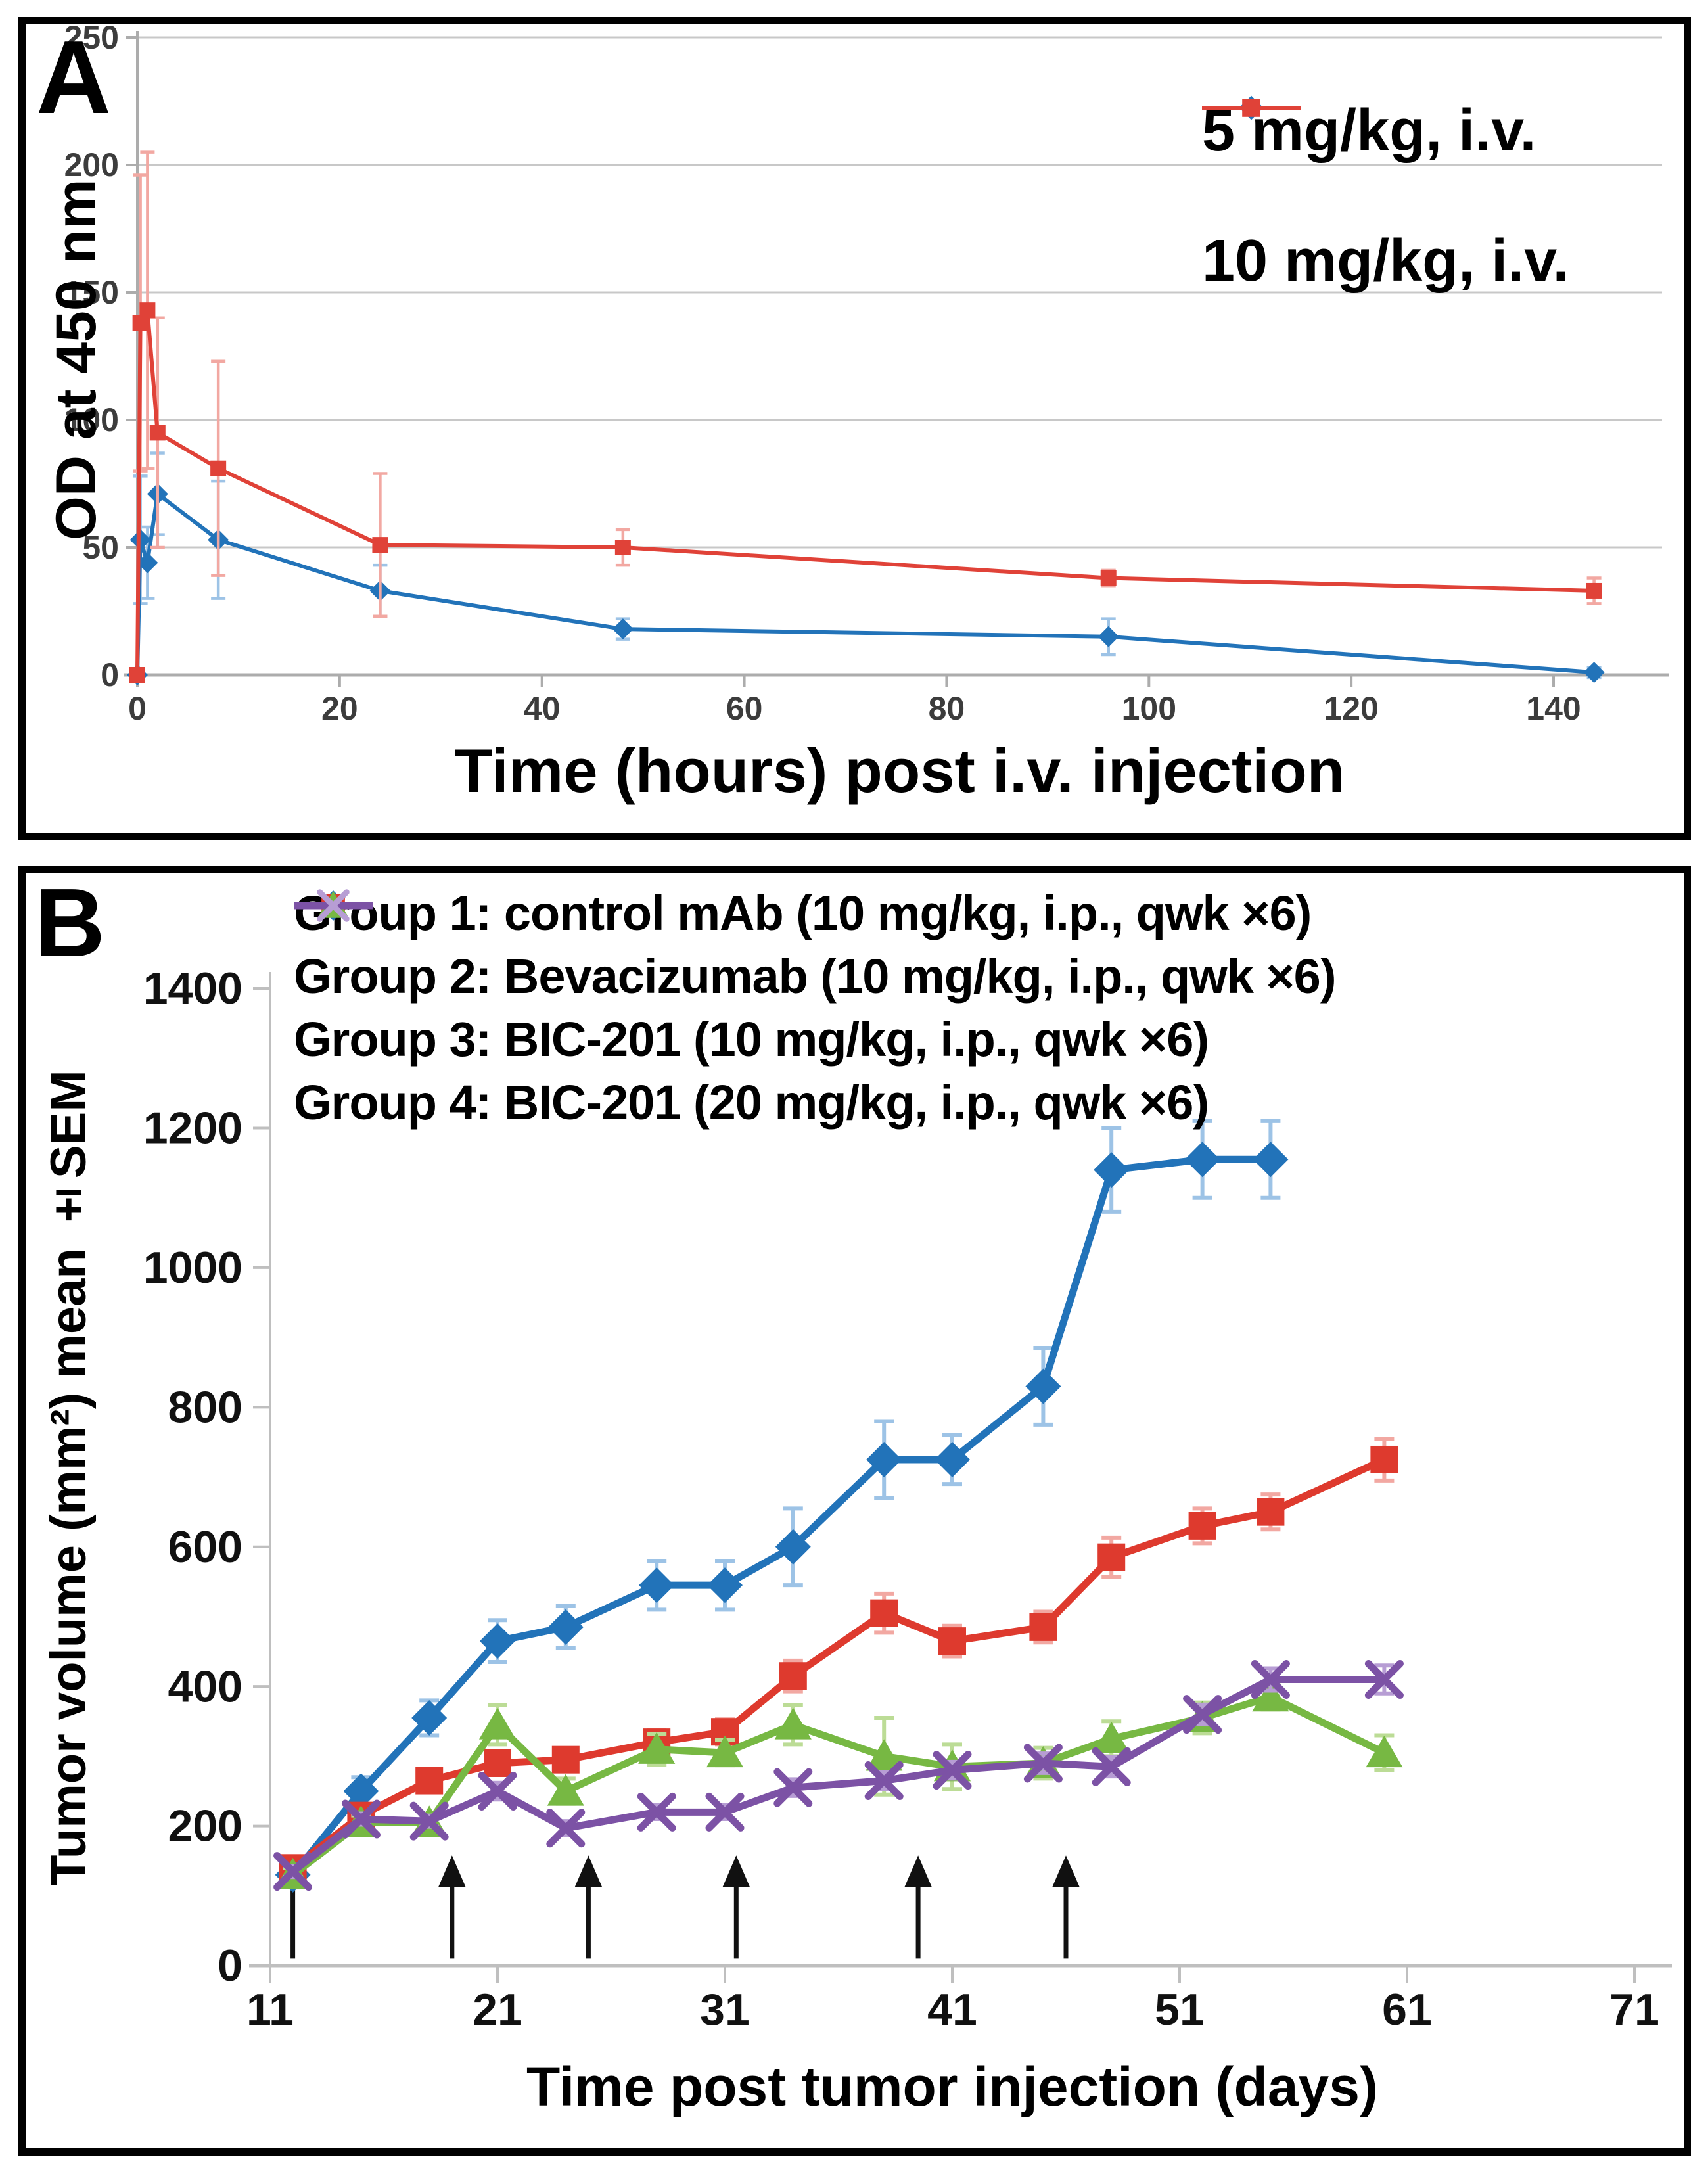 The image size is (1708, 2172). Describe the element at coordinates (1634, 2010) in the screenshot. I see `x-tick-label: 71` at that location.